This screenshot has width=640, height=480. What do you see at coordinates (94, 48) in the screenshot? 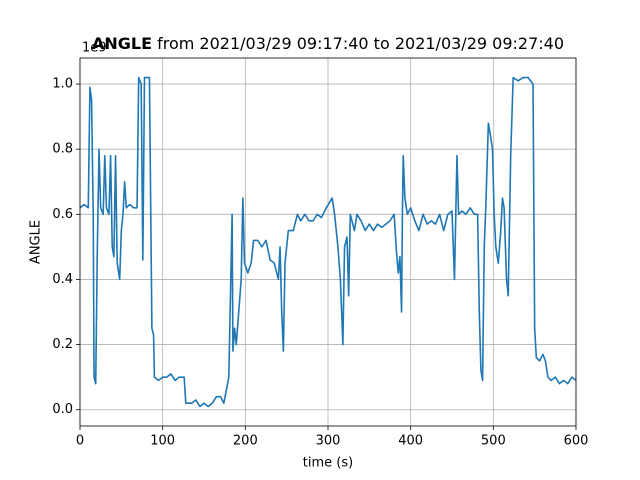
I see `y-offset-label: 1e9` at bounding box center [94, 48].